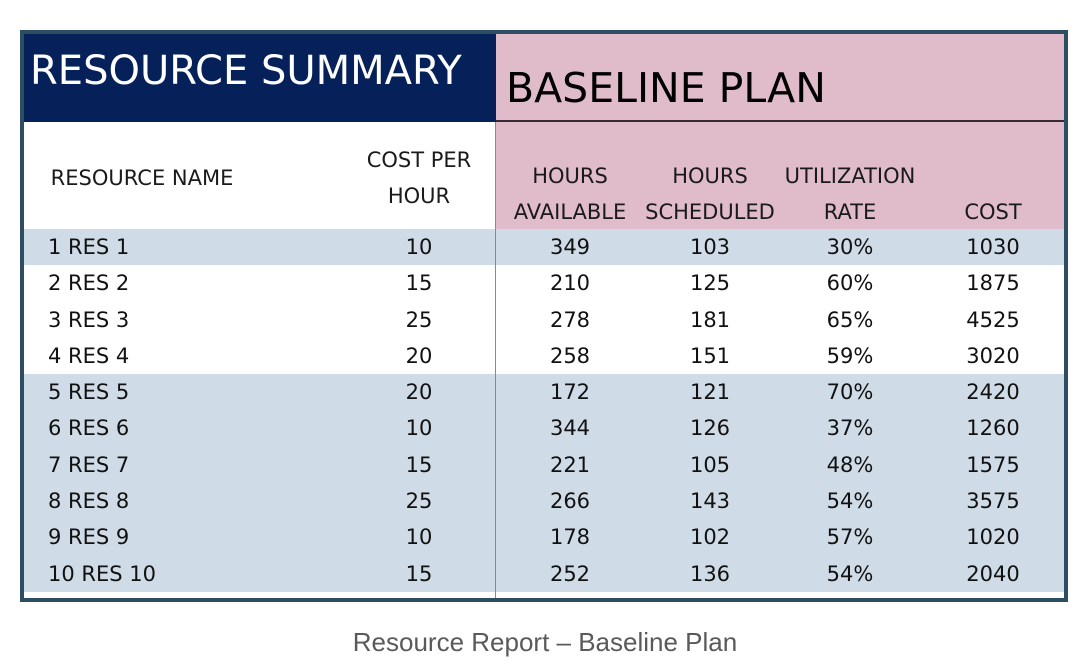 The height and width of the screenshot is (670, 1090). What do you see at coordinates (850, 194) in the screenshot?
I see `header-utilization-rate: UTILIZATION RATE` at bounding box center [850, 194].